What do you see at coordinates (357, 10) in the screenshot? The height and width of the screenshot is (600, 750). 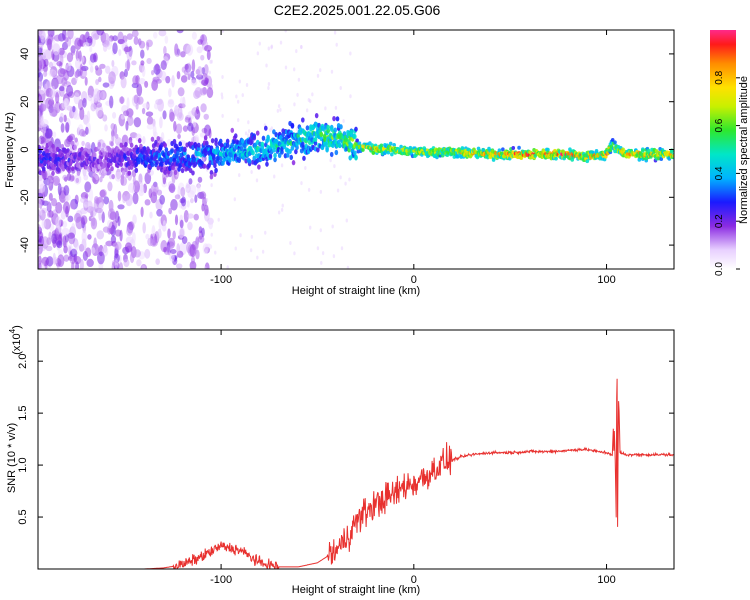 I see `figure-title: C2E2.2025.001.22.05.G06` at bounding box center [357, 10].